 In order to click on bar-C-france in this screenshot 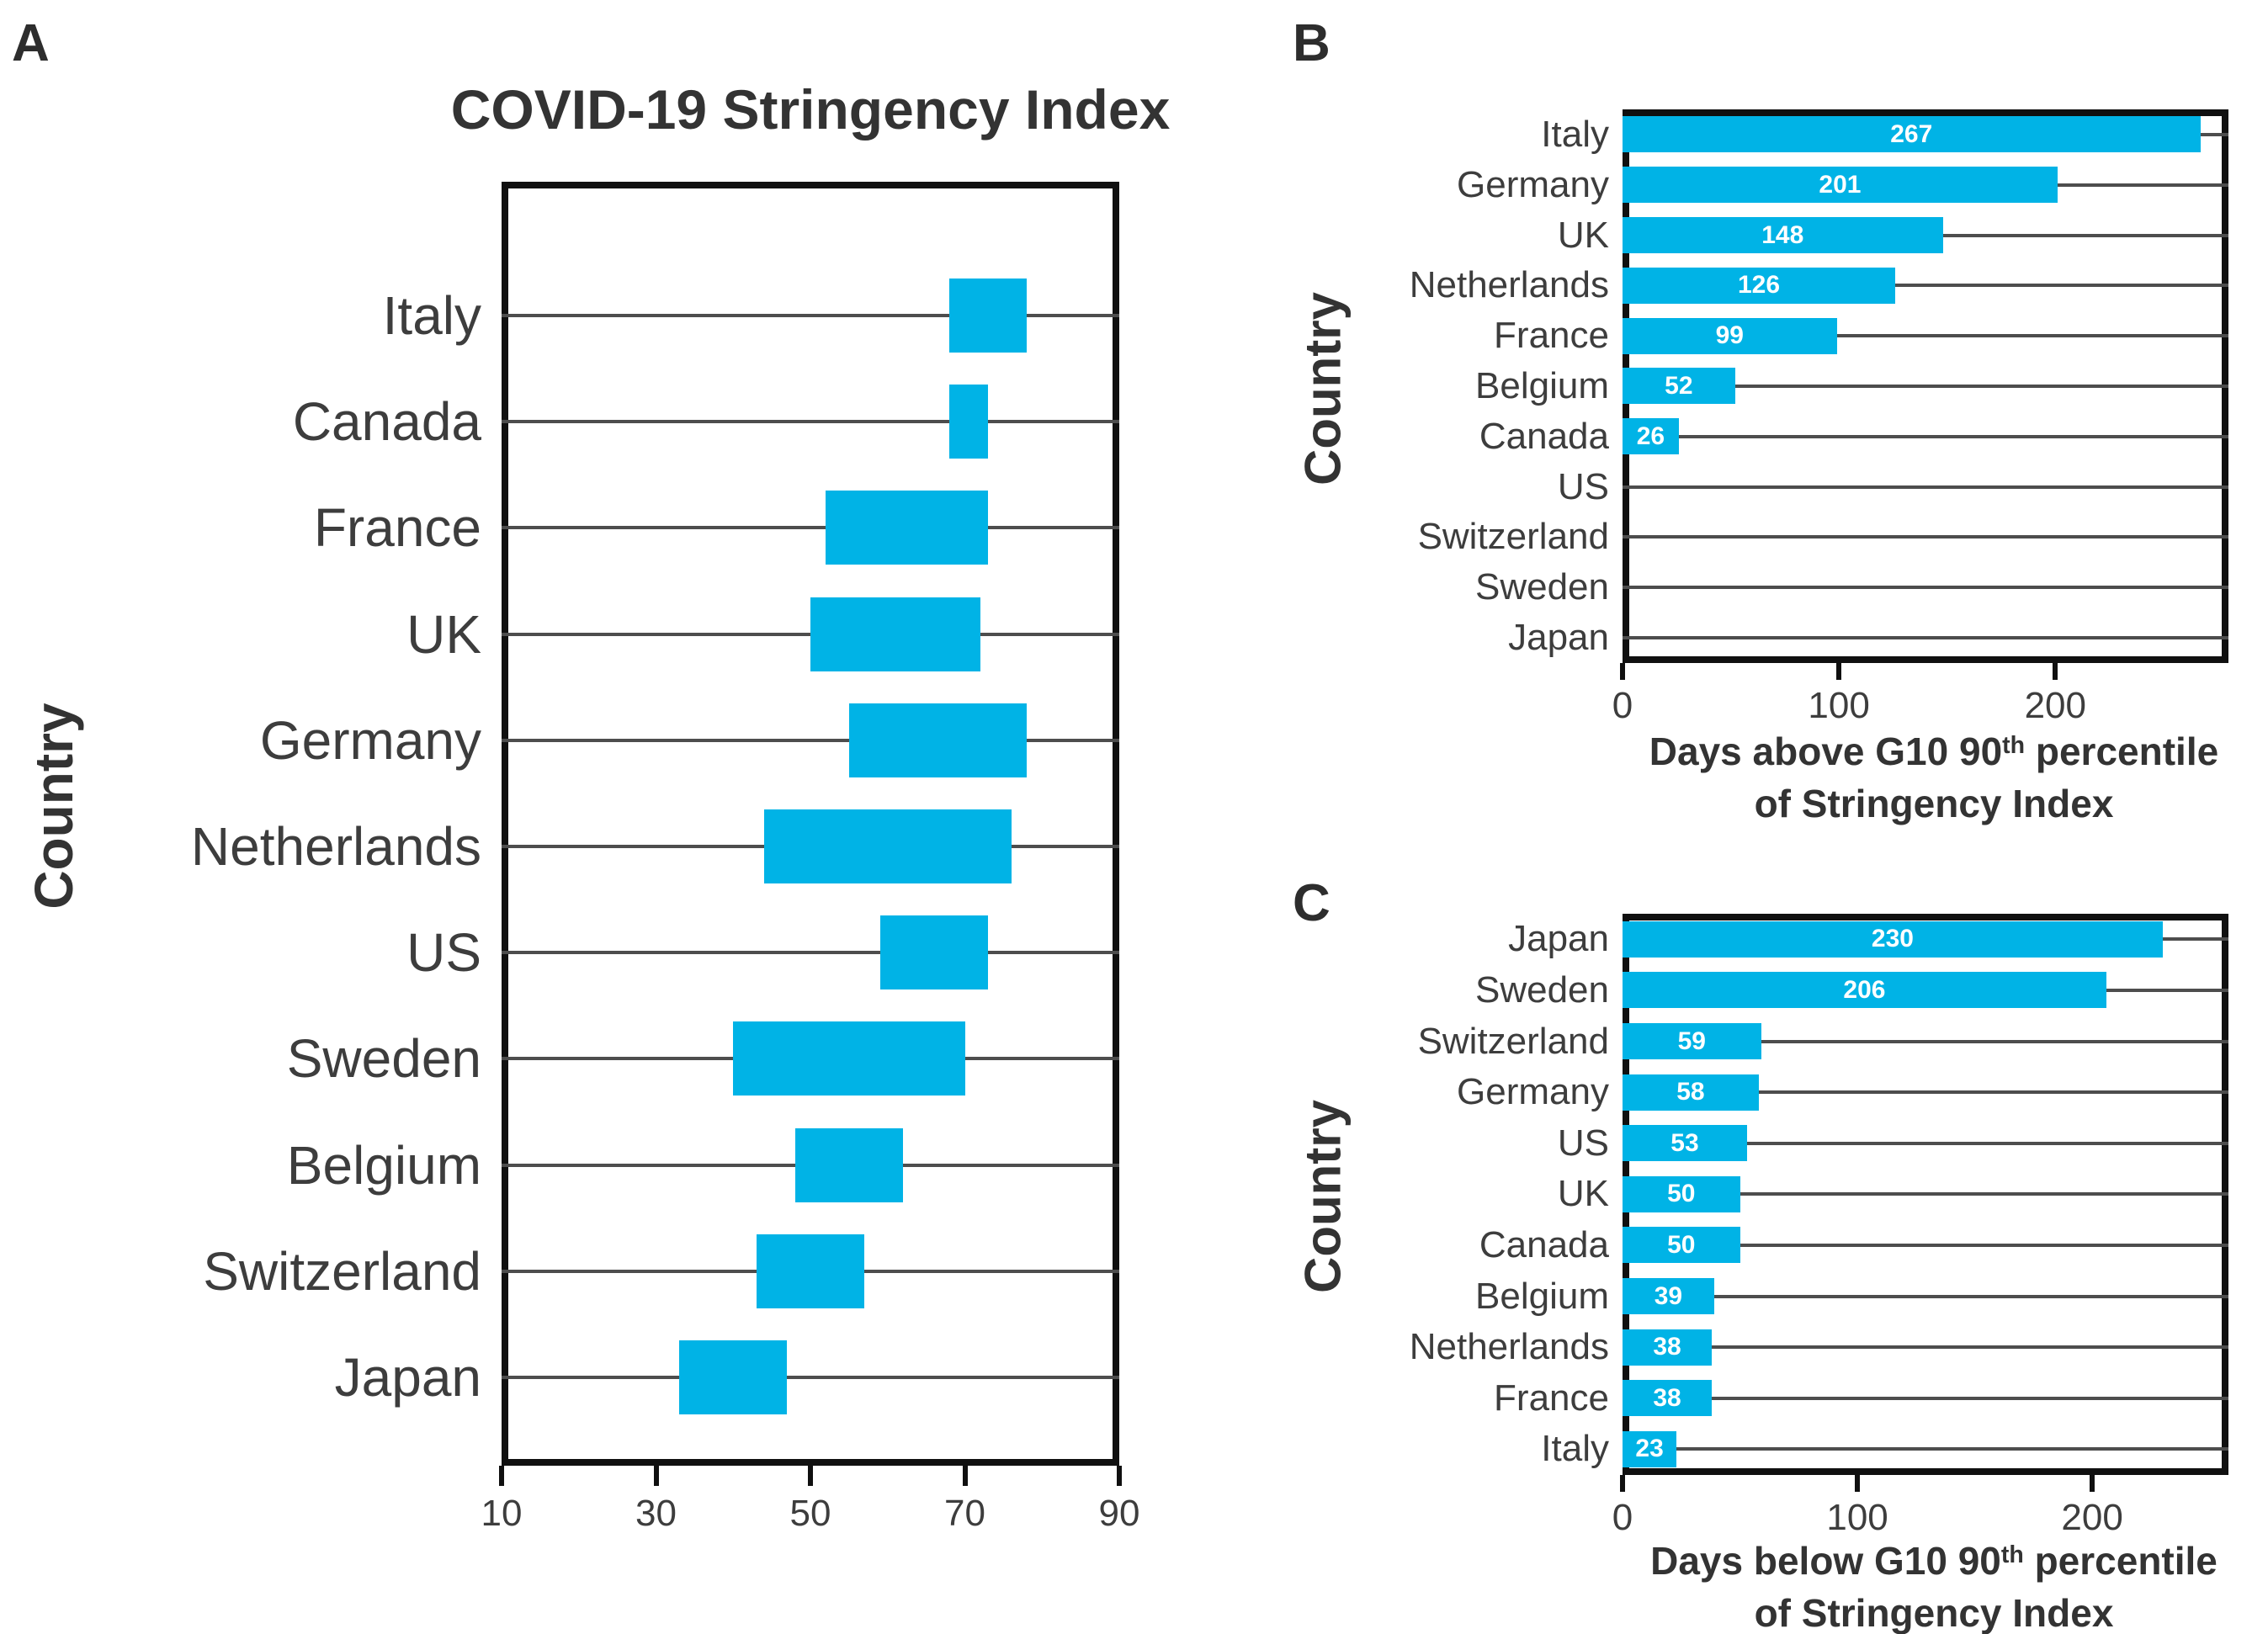, I will do `click(1668, 1398)`.